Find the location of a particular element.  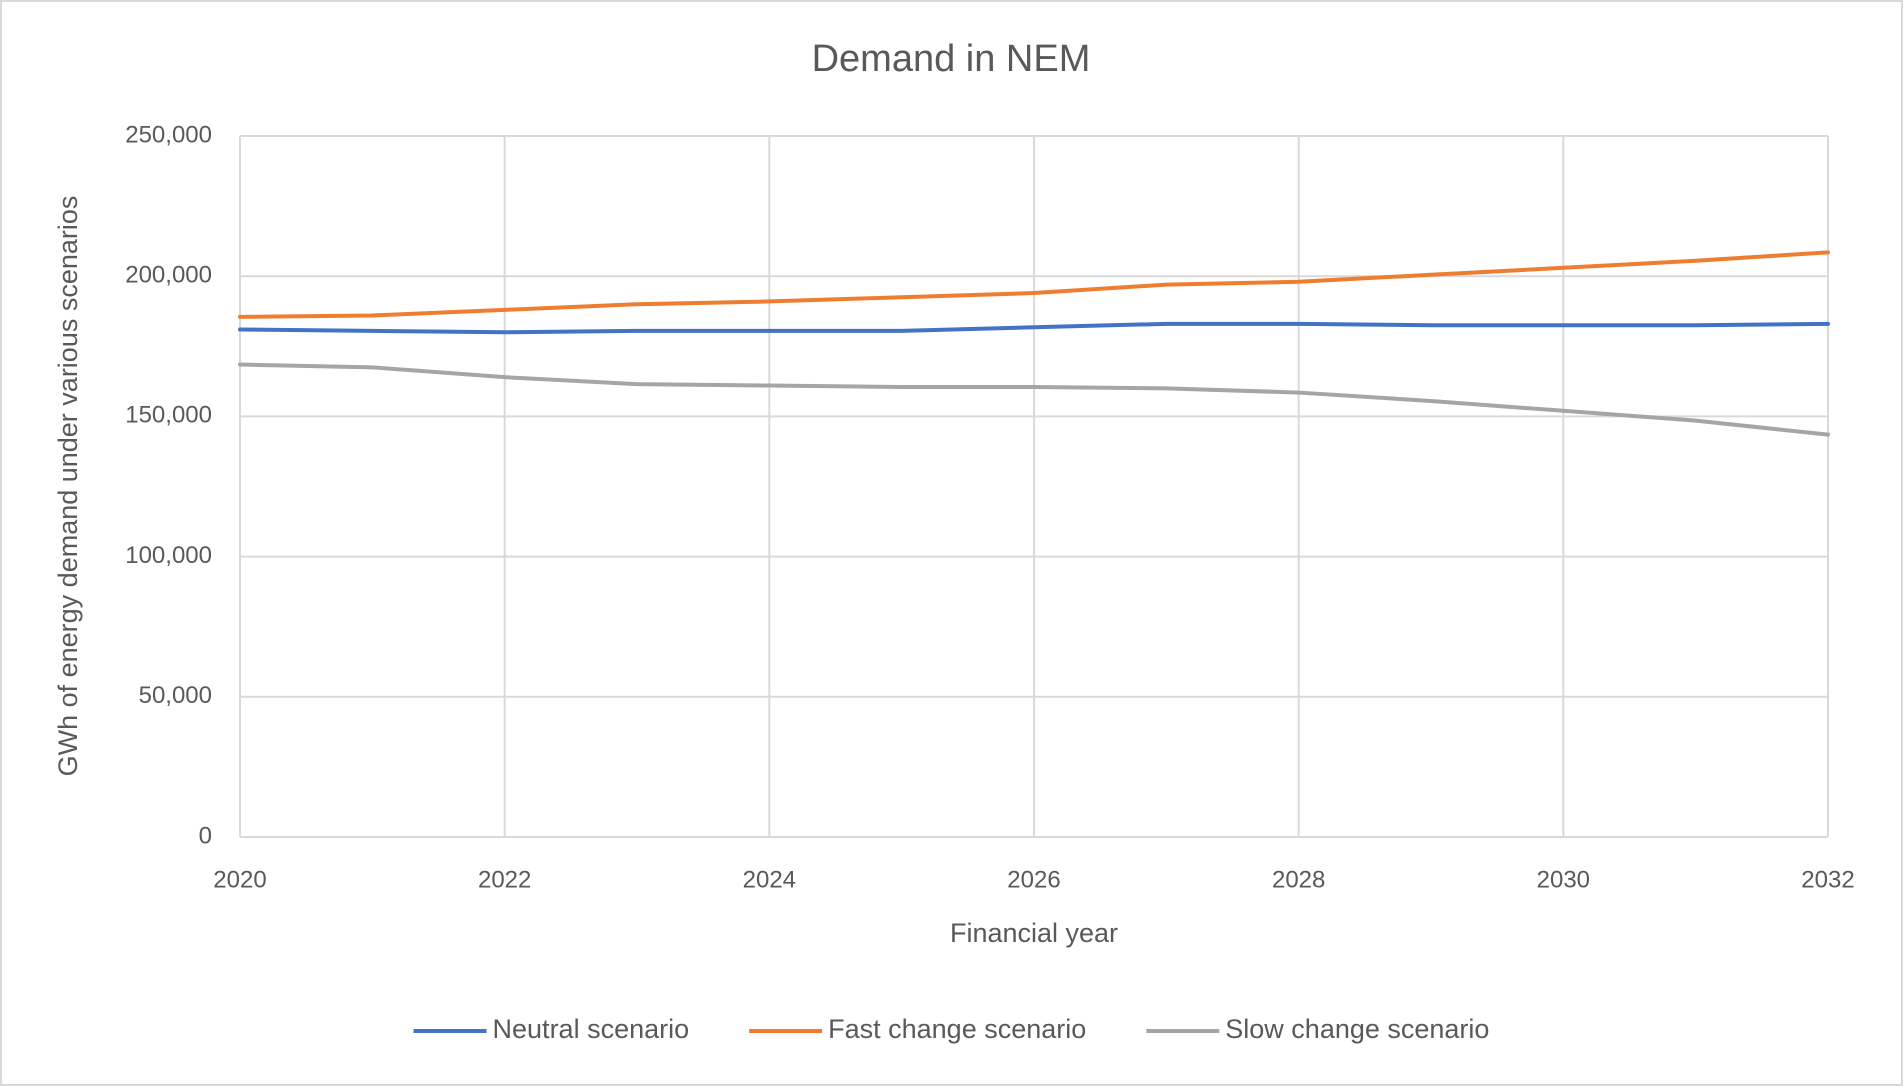

x-tick-label: 2030 is located at coordinates (1563, 879).